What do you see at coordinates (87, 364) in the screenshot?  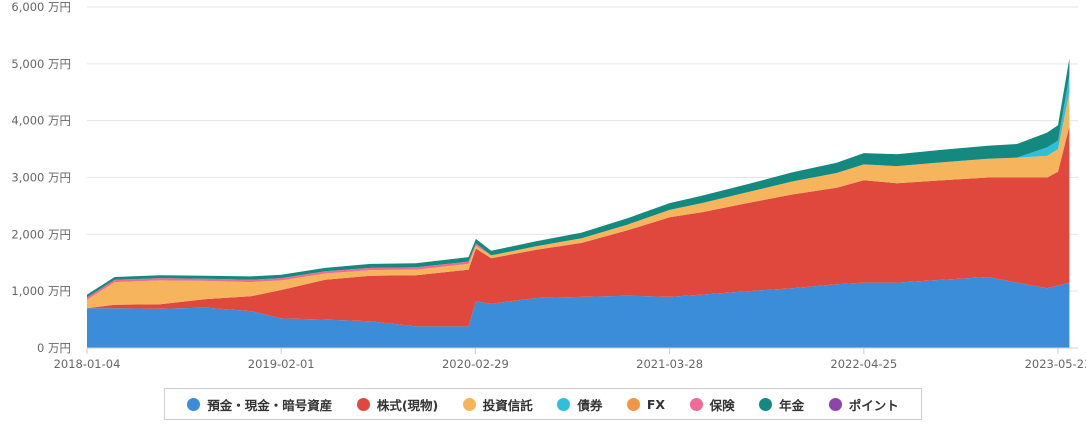 I see `x-tick-label: 2018-01-04` at bounding box center [87, 364].